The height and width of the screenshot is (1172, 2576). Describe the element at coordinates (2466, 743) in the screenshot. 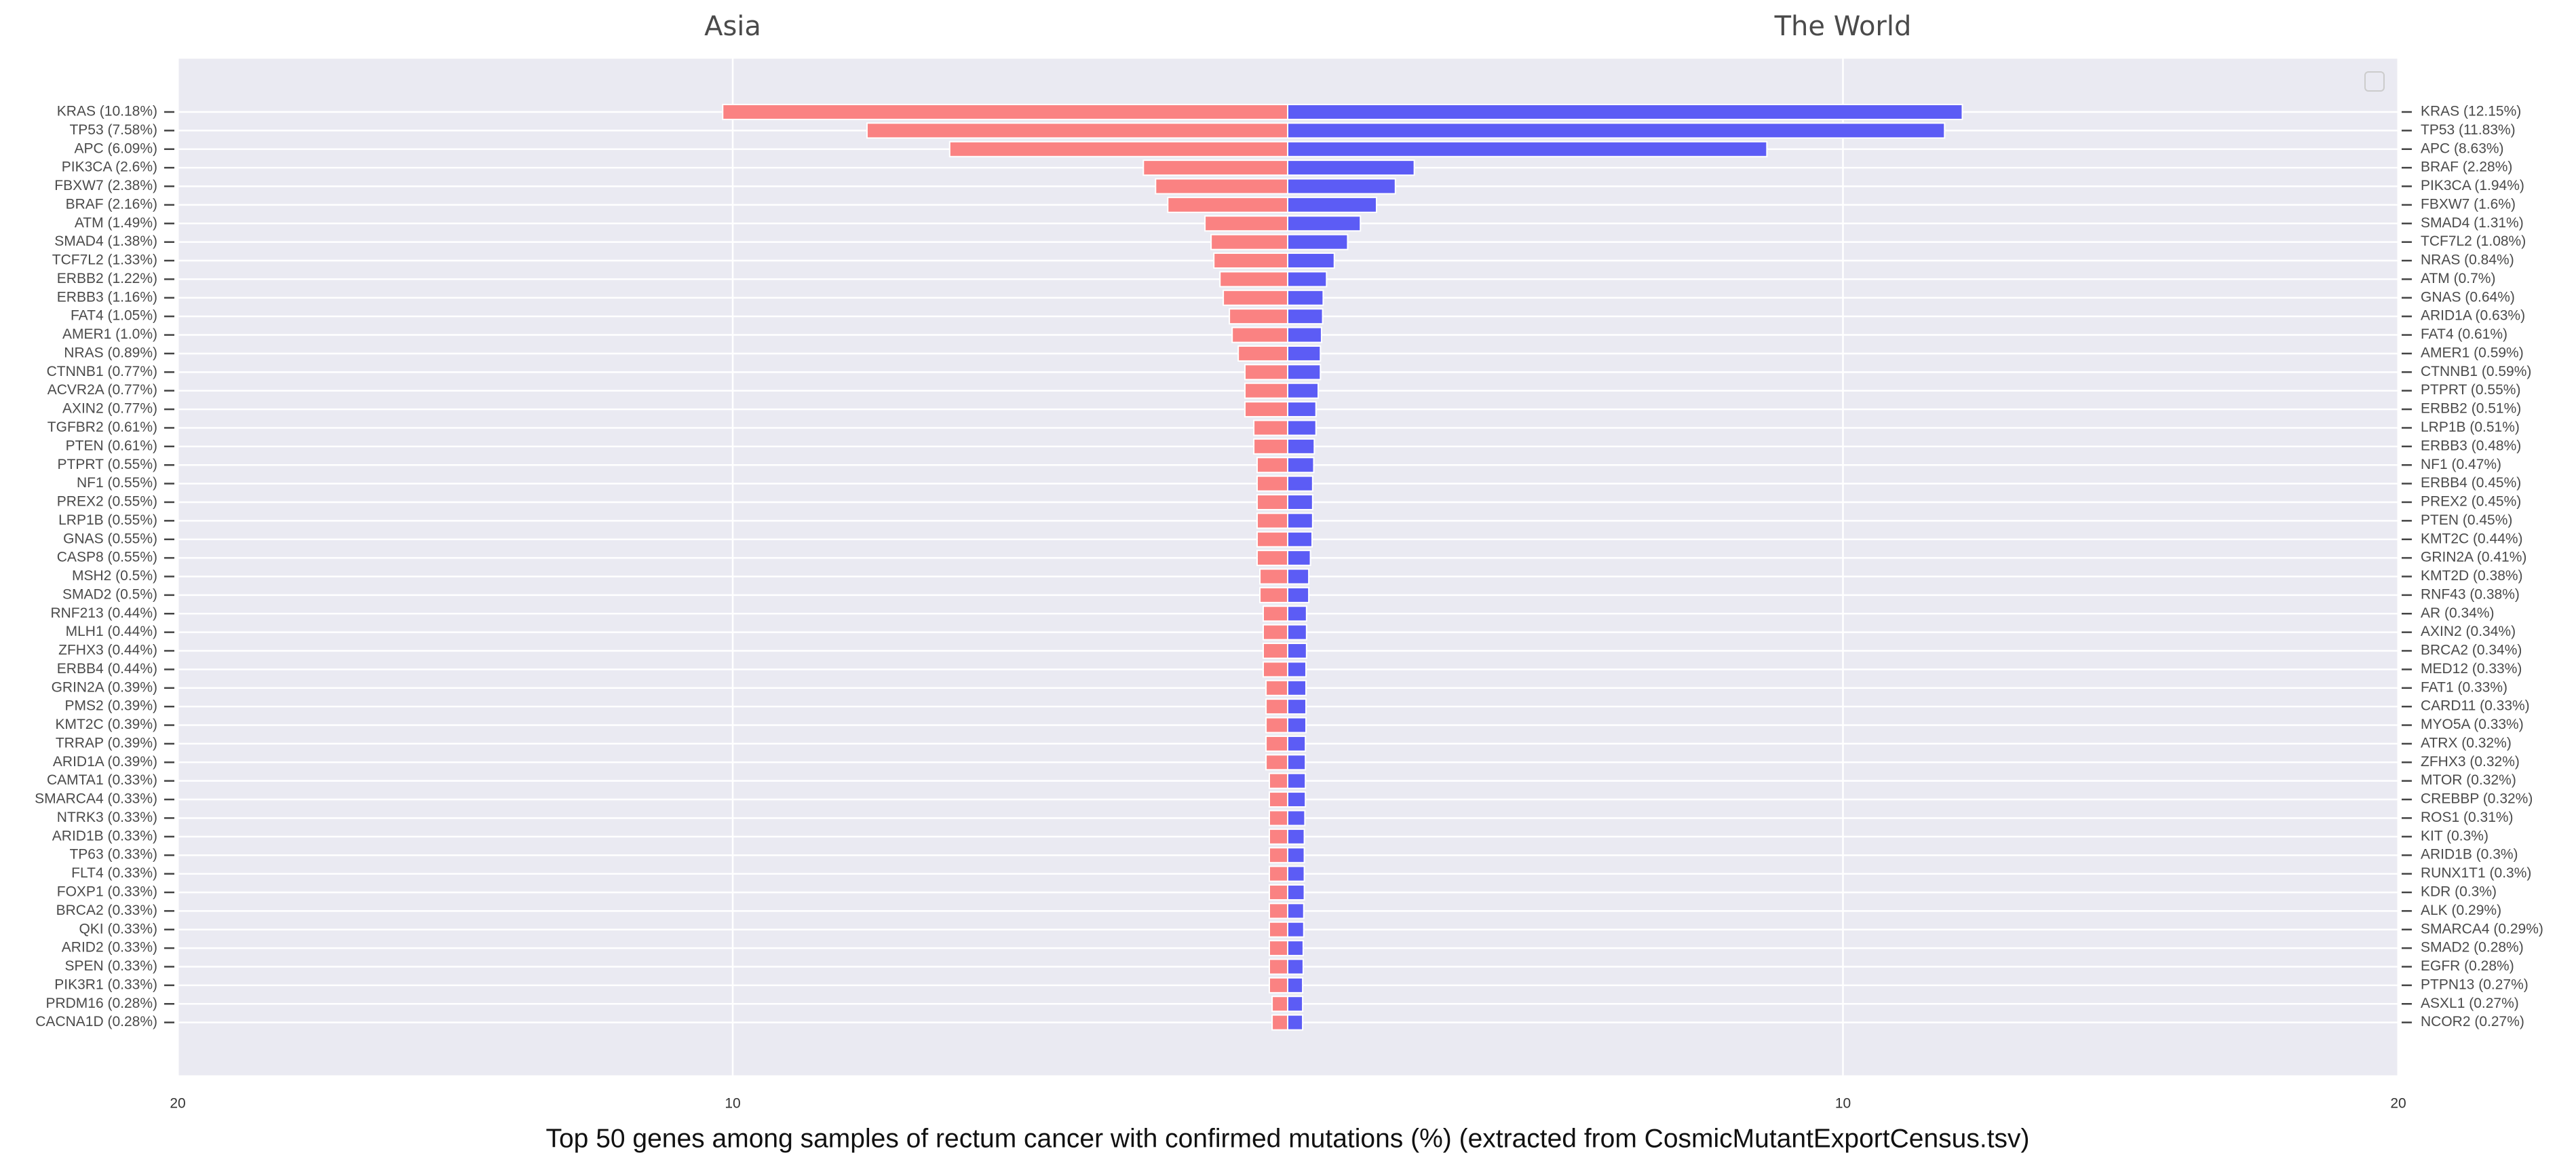

I see `y-tick-label: ATRX (0.32%)` at that location.